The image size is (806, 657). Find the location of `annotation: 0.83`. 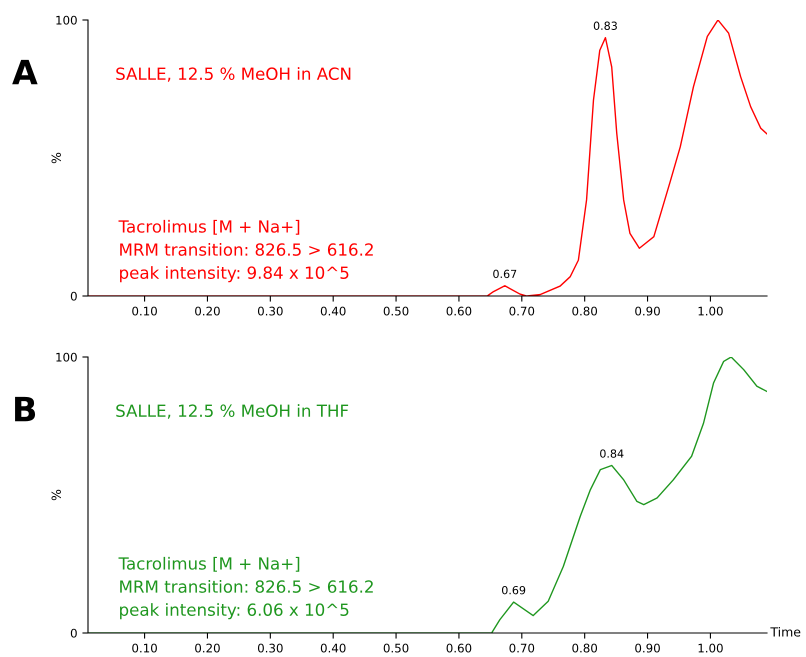

annotation: 0.83 is located at coordinates (605, 26).